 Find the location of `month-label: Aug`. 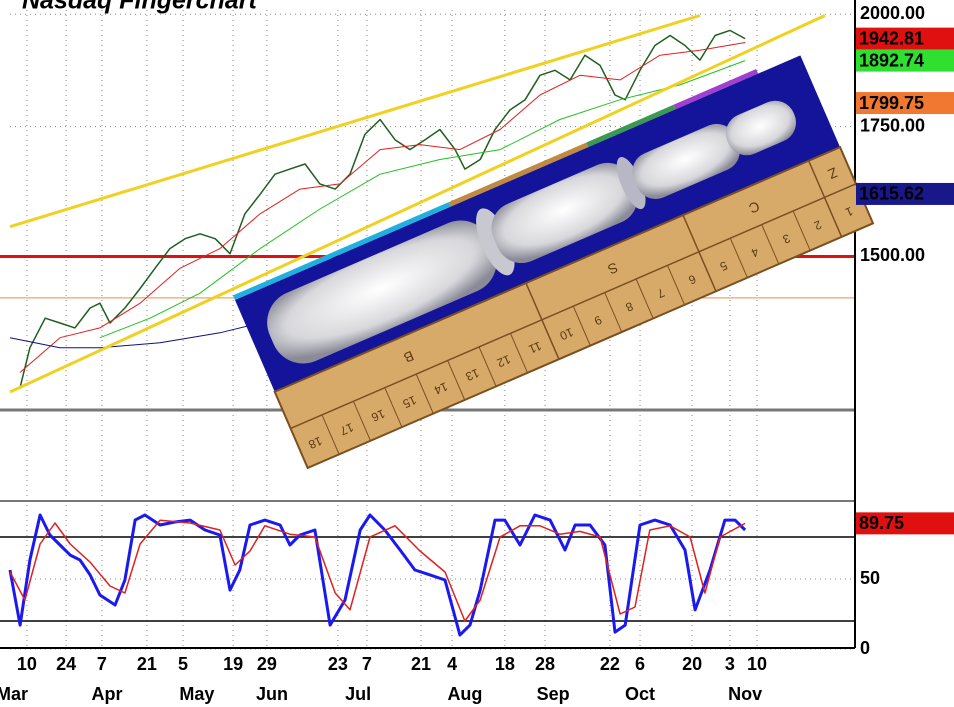

month-label: Aug is located at coordinates (464, 694).